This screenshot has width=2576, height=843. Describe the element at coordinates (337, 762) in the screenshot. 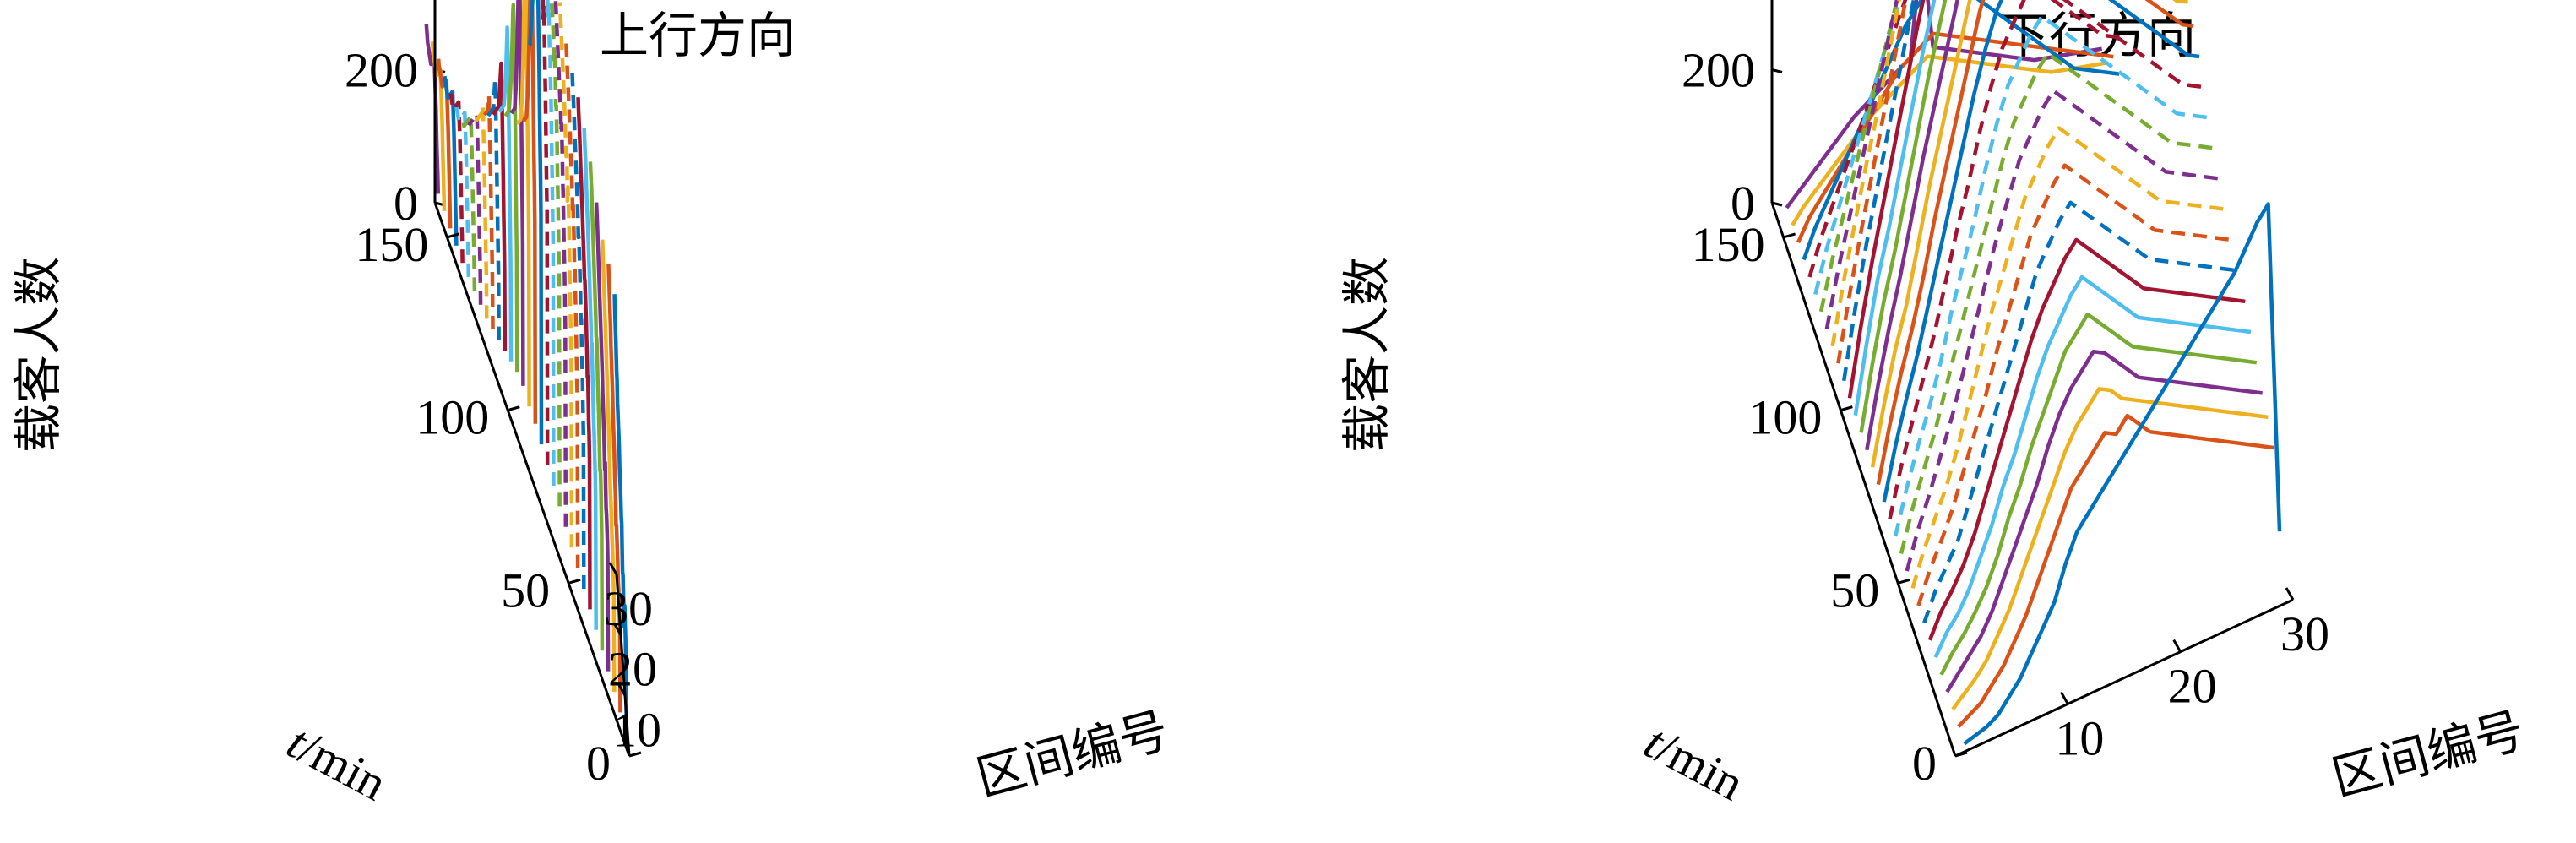

I see `t-axis-label: t/min` at that location.